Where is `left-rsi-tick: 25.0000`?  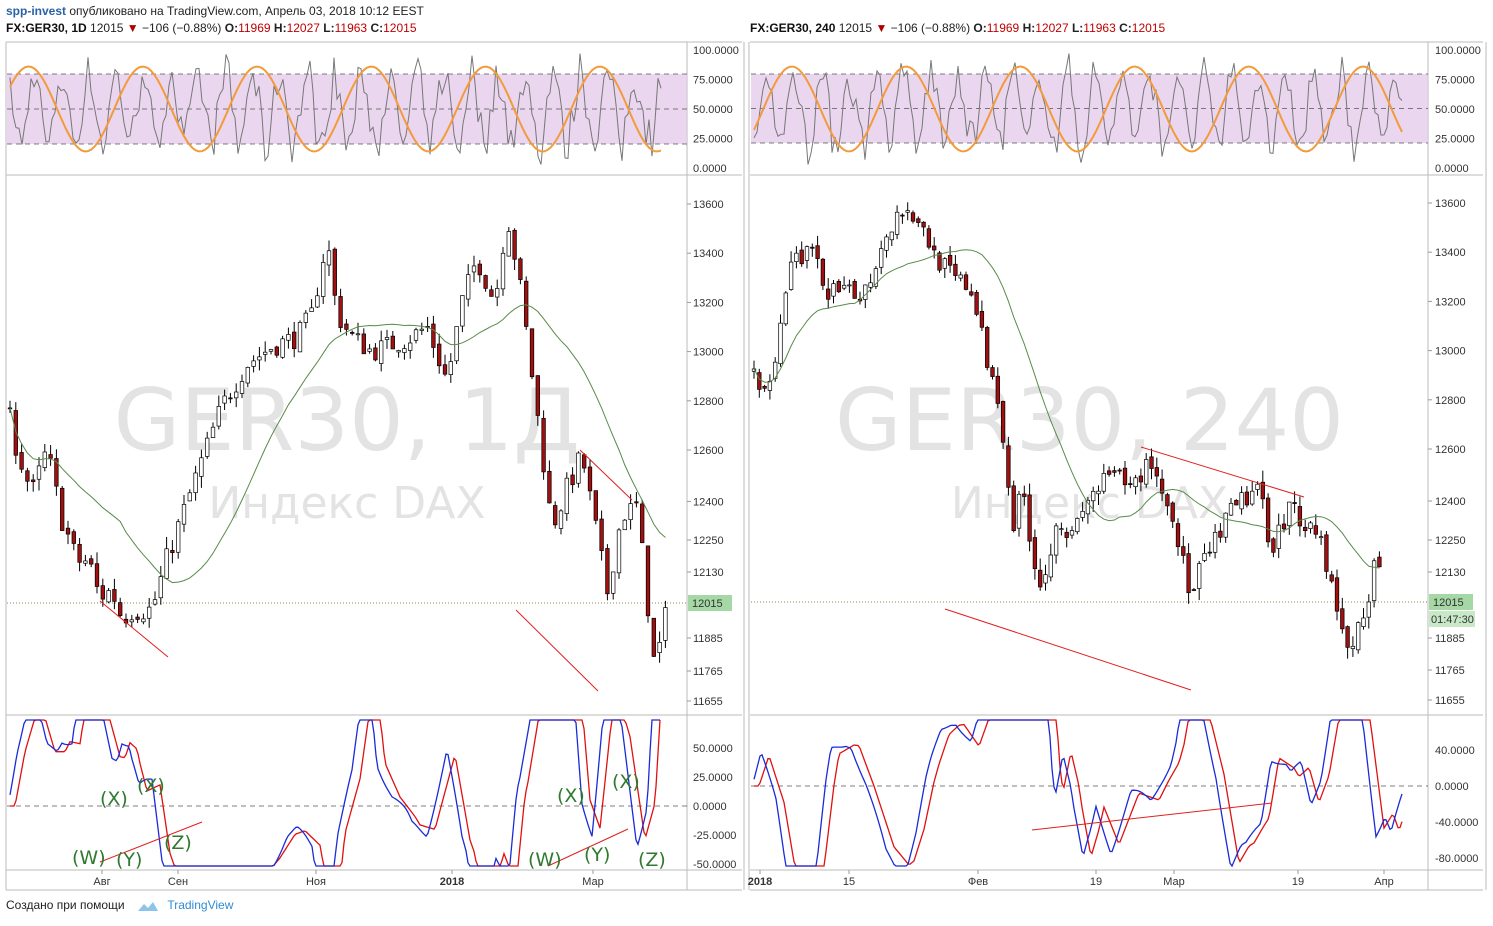
left-rsi-tick: 25.0000 is located at coordinates (713, 140).